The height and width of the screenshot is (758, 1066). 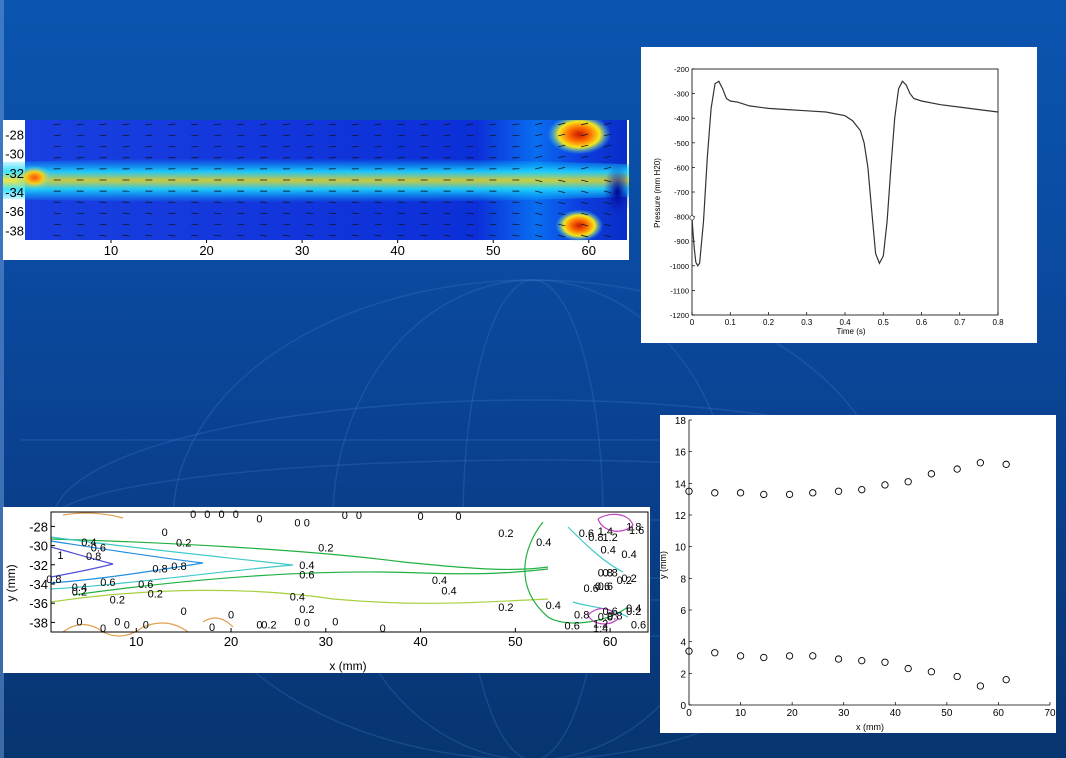 I want to click on scatter-y-axis-label: y (mm), so click(x=664, y=565).